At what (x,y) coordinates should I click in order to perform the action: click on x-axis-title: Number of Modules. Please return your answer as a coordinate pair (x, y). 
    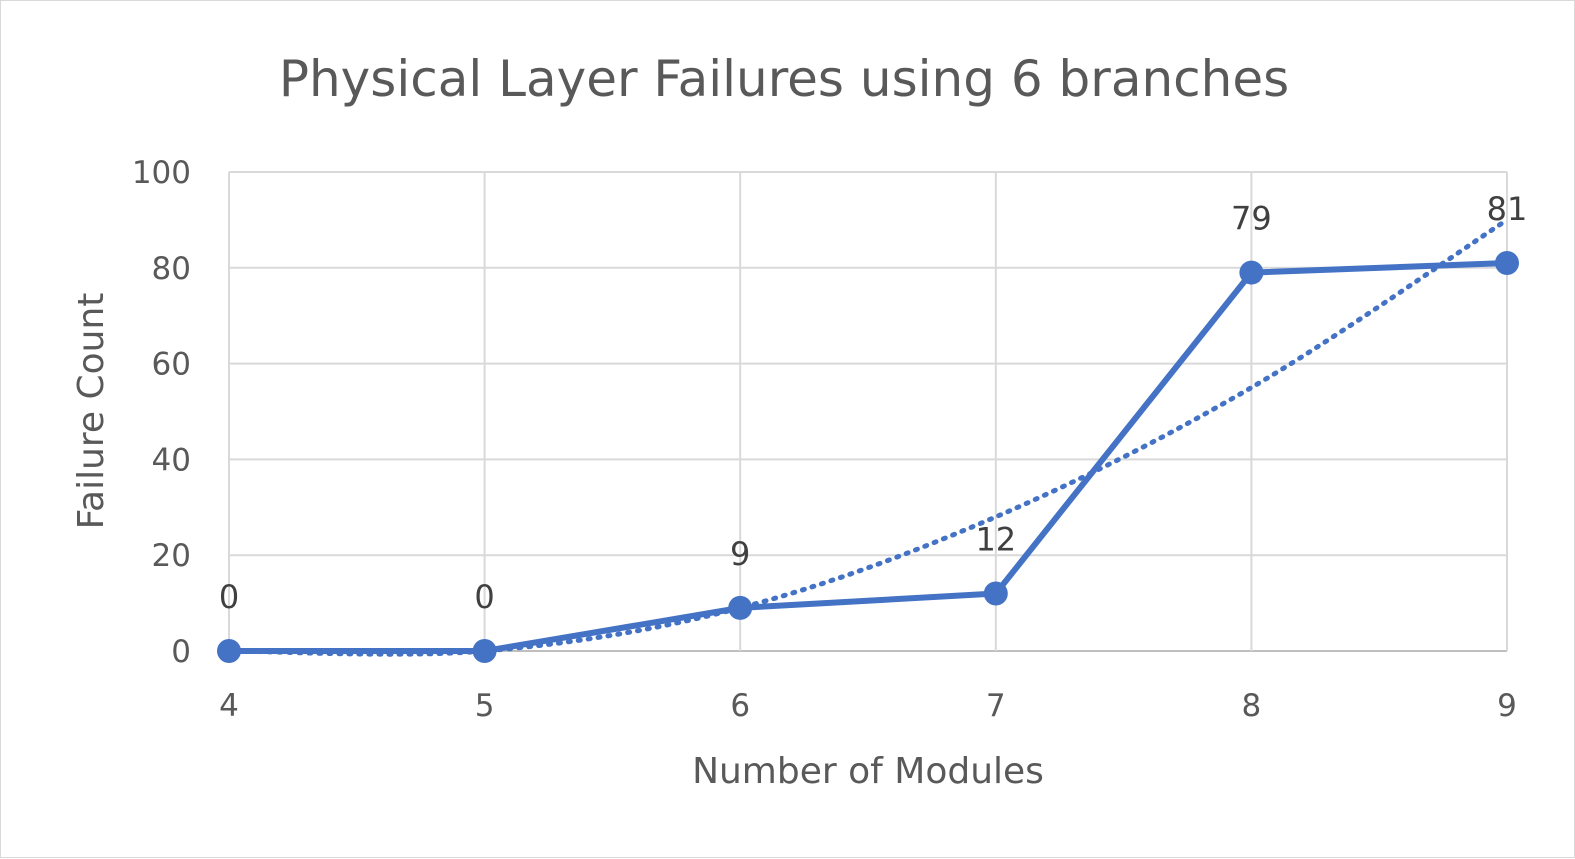
    Looking at the image, I should click on (868, 771).